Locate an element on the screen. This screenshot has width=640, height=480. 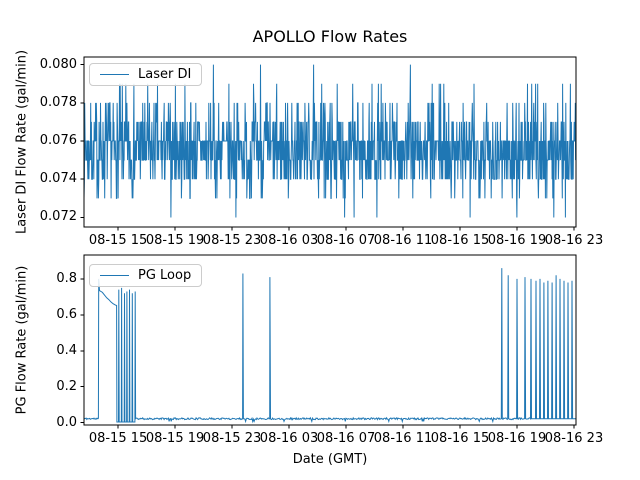
y-tick-label: 0.6 is located at coordinates (66, 314).